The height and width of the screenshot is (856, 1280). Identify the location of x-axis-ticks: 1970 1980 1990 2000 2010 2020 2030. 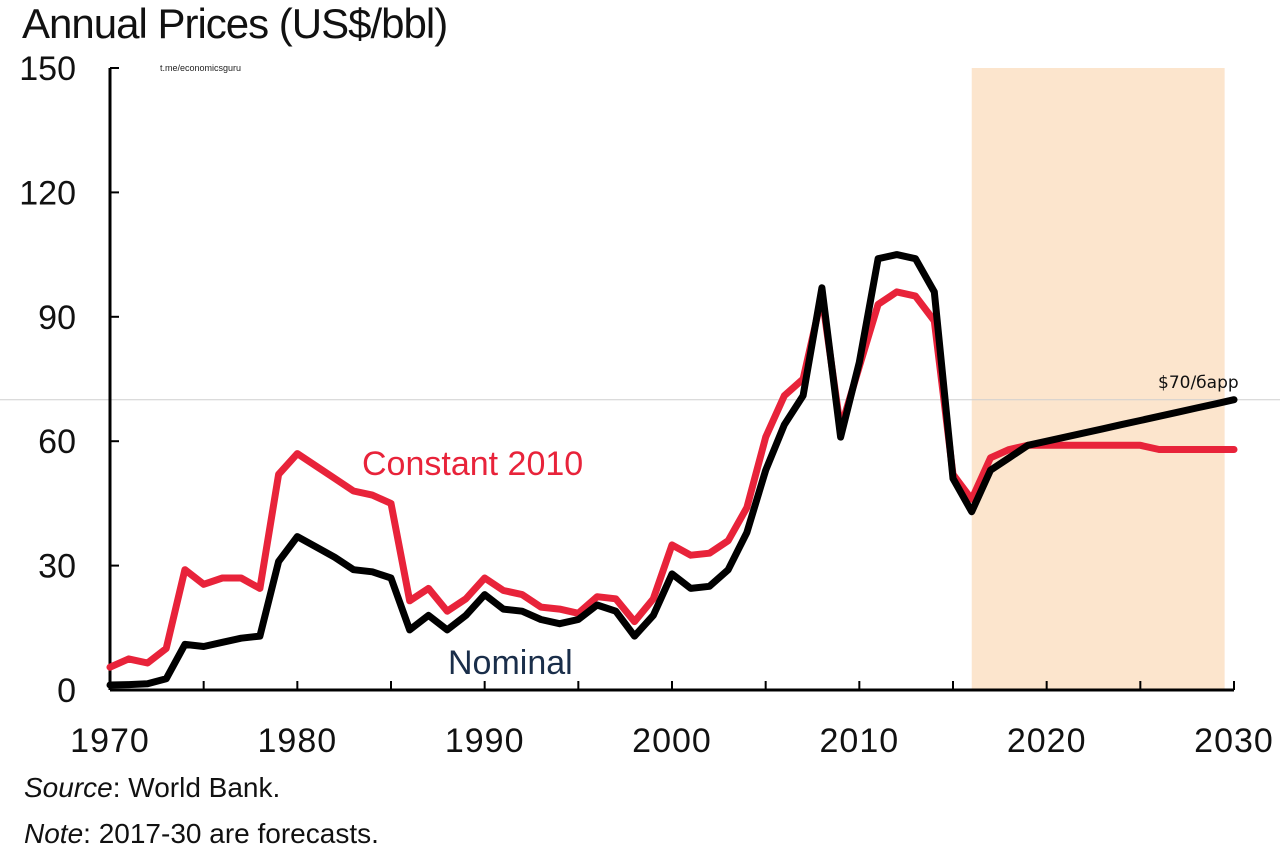
(672, 720).